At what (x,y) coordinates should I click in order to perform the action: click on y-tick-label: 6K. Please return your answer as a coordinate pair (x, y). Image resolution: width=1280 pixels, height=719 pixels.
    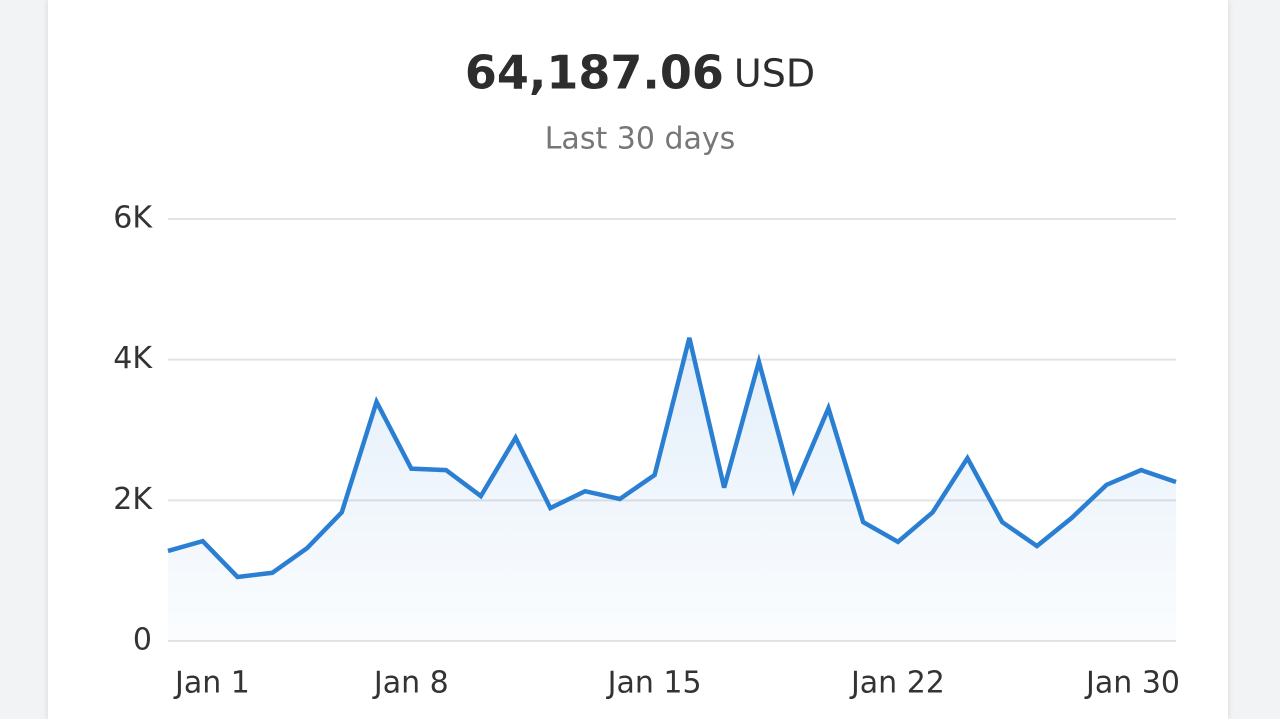
    Looking at the image, I should click on (133, 218).